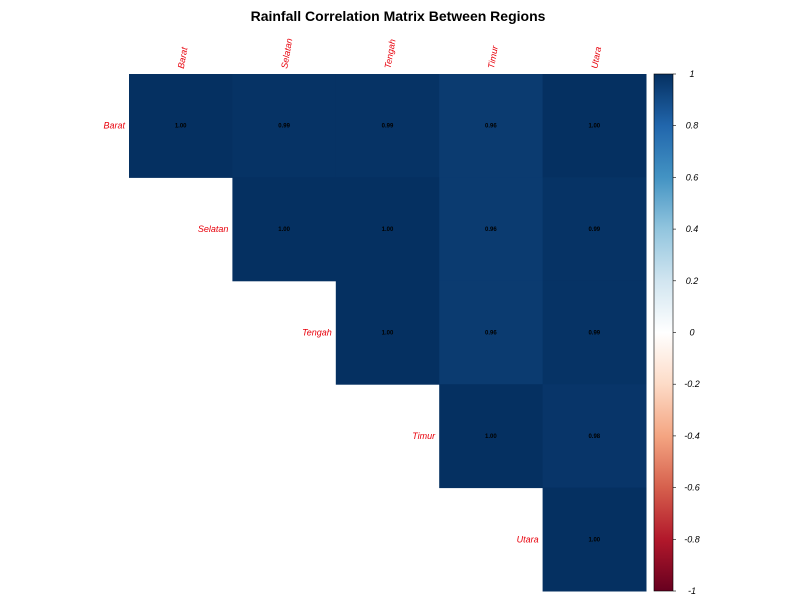  Describe the element at coordinates (691, 74) in the screenshot. I see `colorbar-tick-label: 1` at that location.